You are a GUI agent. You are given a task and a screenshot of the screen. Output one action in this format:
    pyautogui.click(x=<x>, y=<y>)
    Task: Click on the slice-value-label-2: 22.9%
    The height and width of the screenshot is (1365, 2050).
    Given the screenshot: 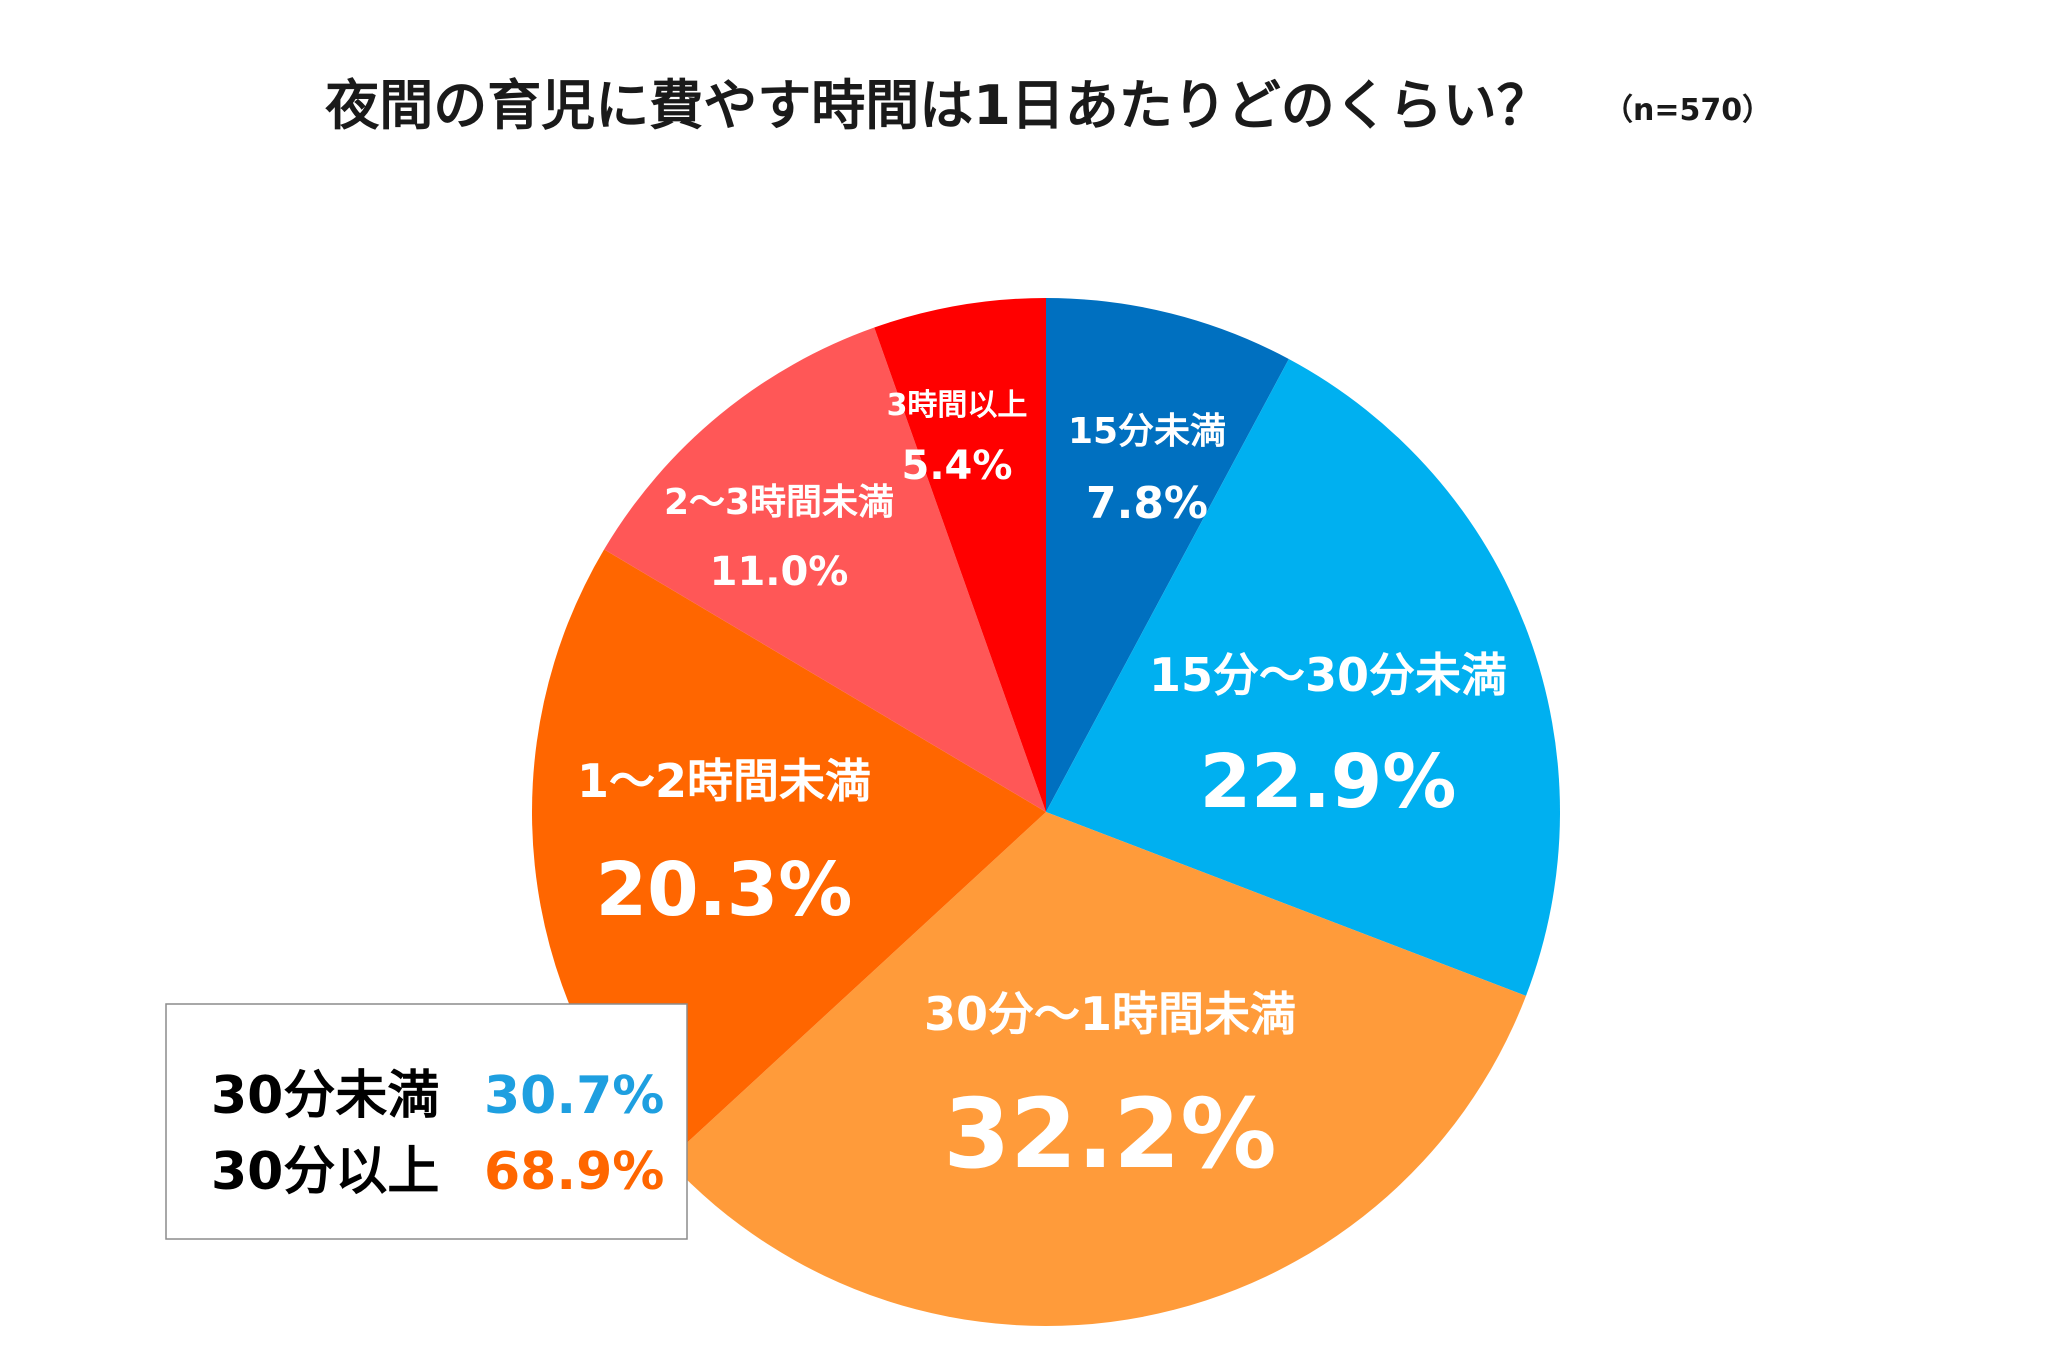 What is the action you would take?
    pyautogui.click(x=1328, y=782)
    